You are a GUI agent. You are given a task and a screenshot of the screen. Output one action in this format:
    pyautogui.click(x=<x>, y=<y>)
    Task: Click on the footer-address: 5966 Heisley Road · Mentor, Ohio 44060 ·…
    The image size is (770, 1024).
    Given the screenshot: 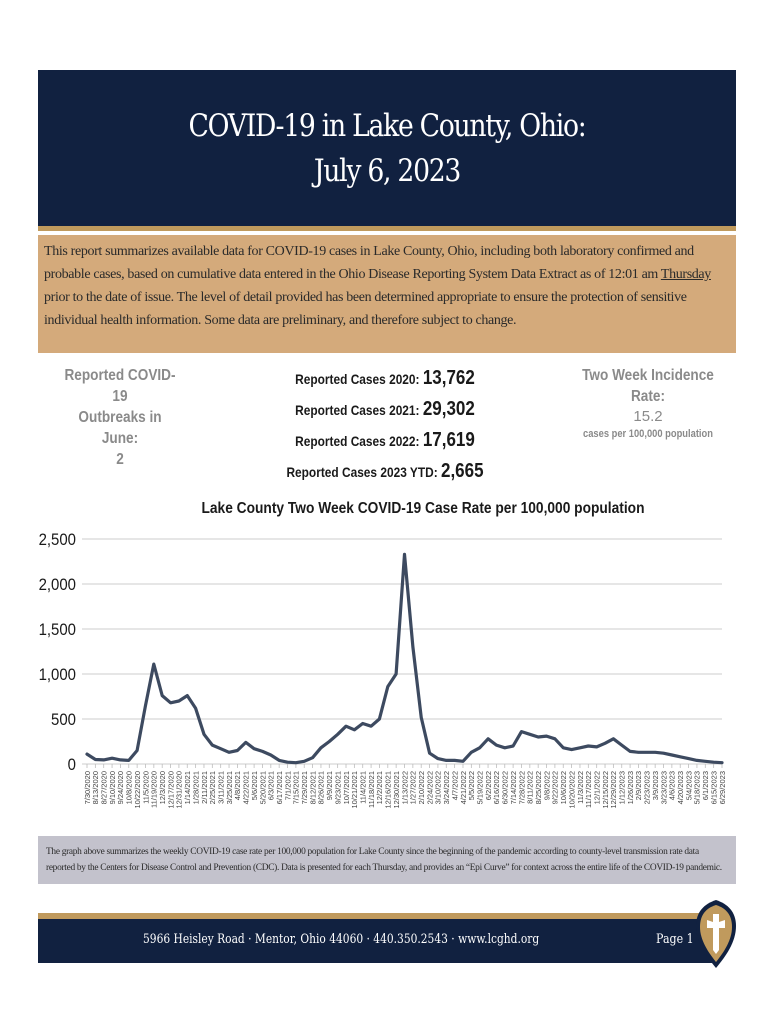 What is the action you would take?
    pyautogui.click(x=341, y=939)
    